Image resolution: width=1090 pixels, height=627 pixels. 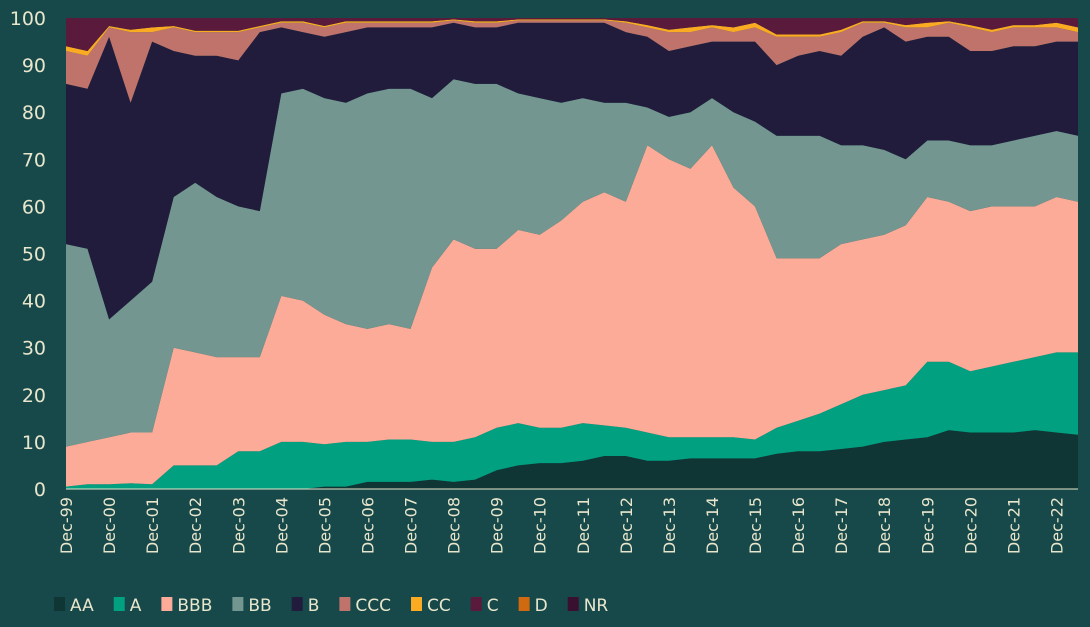 What do you see at coordinates (195, 525) in the screenshot?
I see `x-tick-label: Dec-02` at bounding box center [195, 525].